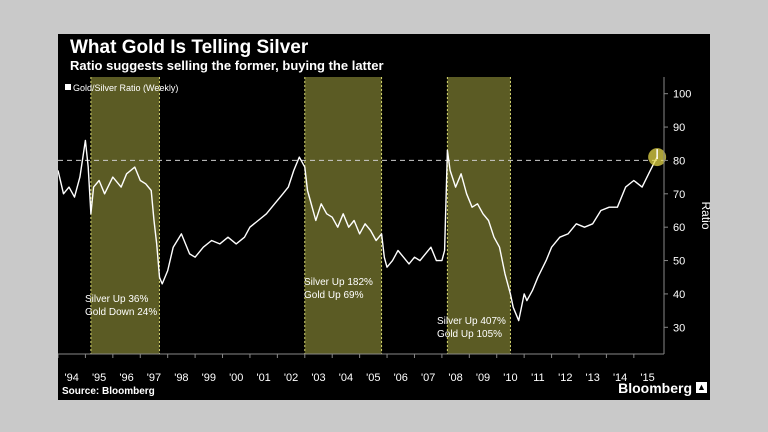 The width and height of the screenshot is (768, 432). I want to click on y-tick-label-70: 70, so click(679, 195).